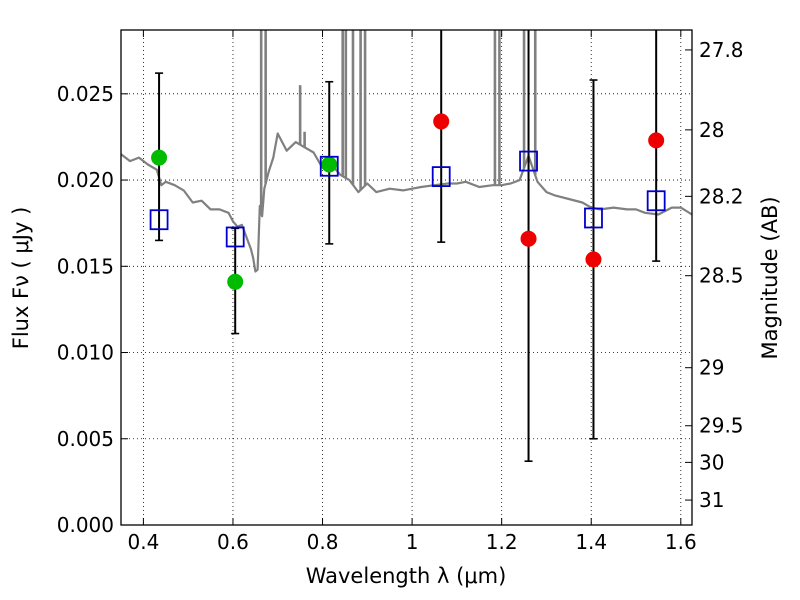 This screenshot has width=800, height=600. I want to click on x-tick-label: 1.6, so click(681, 542).